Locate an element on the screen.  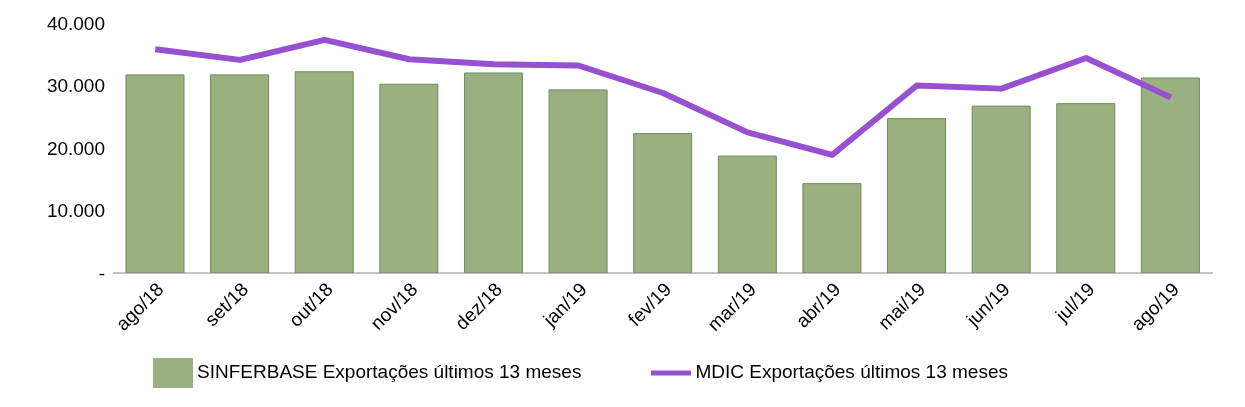
legend-label: MDIC Exportações últimos 13 meses is located at coordinates (851, 372).